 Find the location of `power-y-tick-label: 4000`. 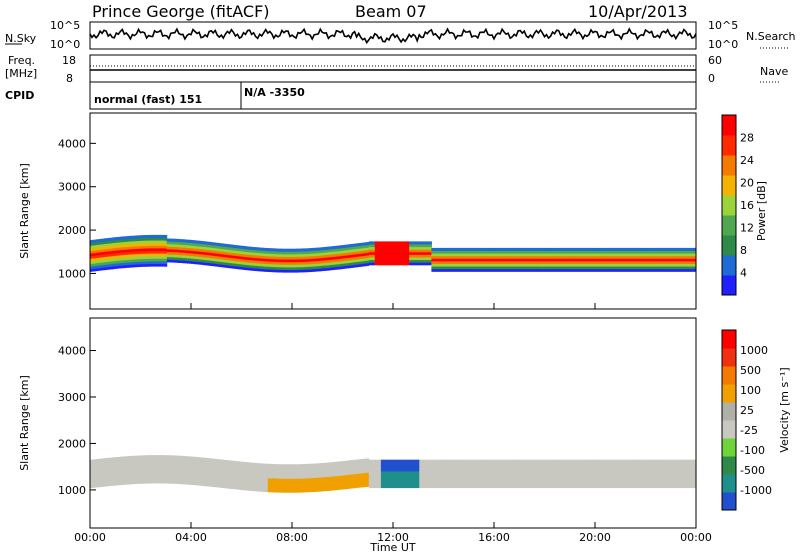

power-y-tick-label: 4000 is located at coordinates (72, 143).